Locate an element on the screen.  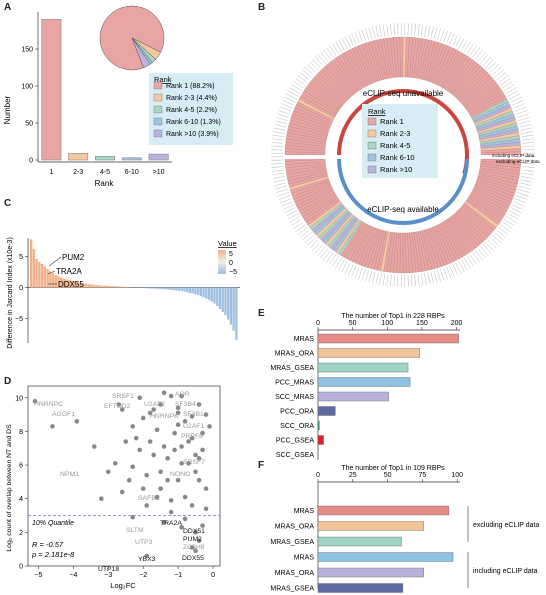
e-category-label: SCC_ORA is located at coordinates (297, 426).